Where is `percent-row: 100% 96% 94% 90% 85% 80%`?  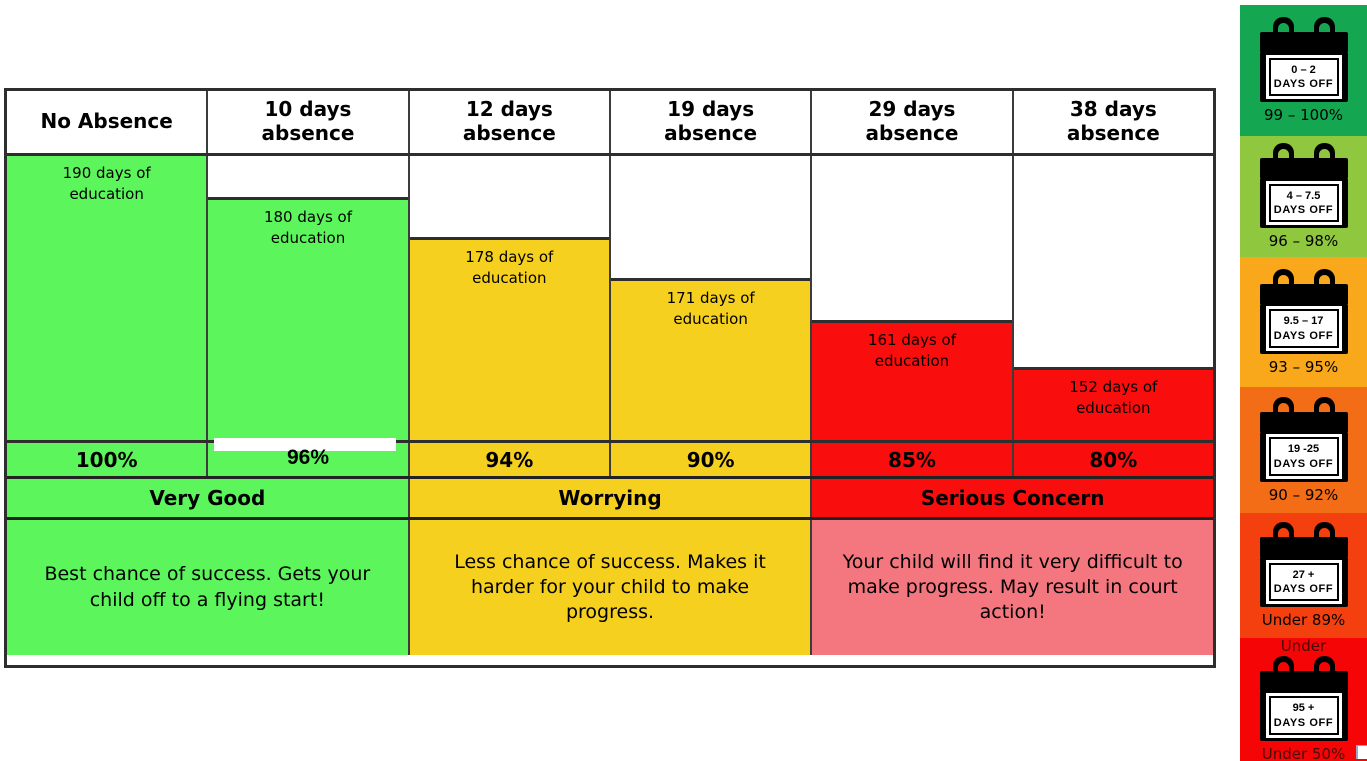
percent-row: 100% 96% 94% 90% 85% 80% is located at coordinates (610, 458).